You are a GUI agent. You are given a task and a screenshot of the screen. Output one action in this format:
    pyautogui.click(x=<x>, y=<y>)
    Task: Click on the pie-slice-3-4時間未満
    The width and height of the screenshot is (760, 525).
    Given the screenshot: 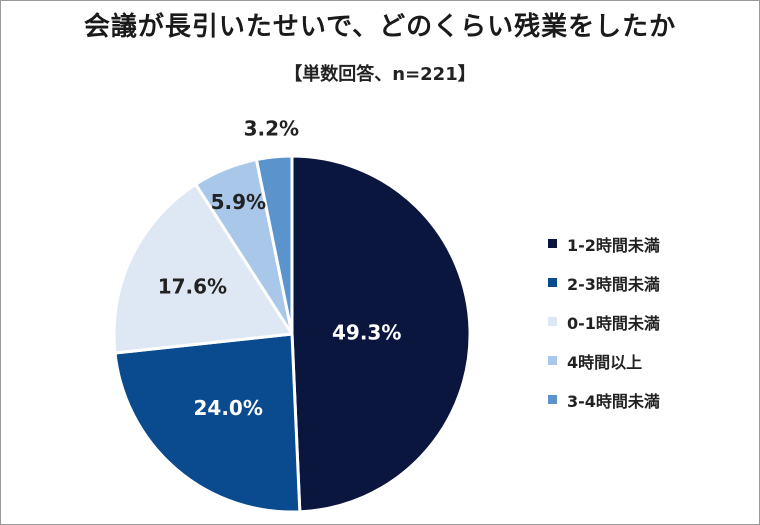 What is the action you would take?
    pyautogui.click(x=274, y=245)
    